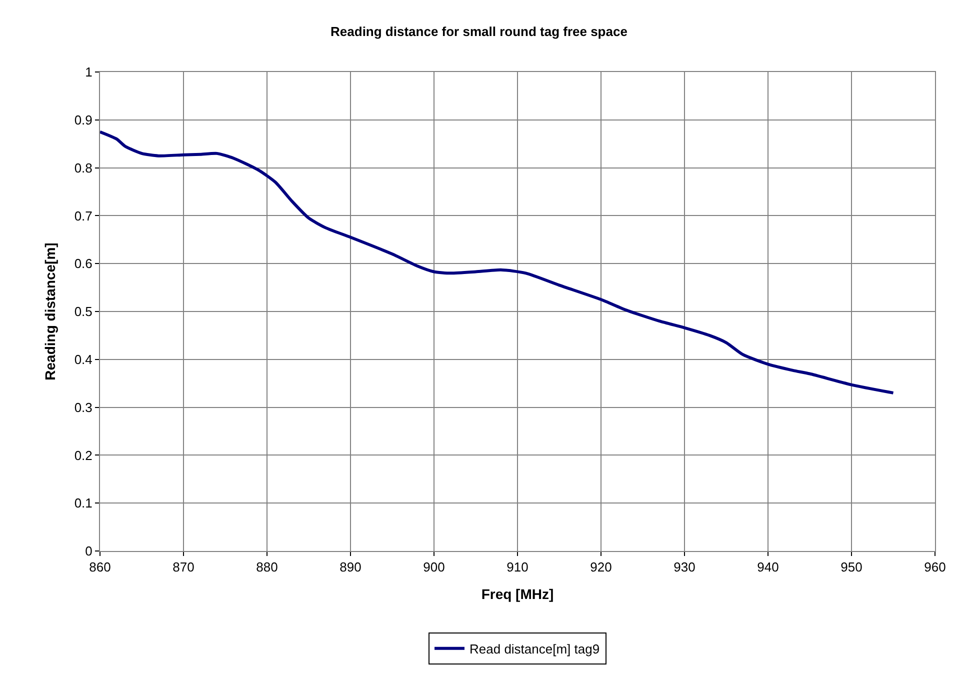  I want to click on y-tick-label: 0.4, so click(83, 359).